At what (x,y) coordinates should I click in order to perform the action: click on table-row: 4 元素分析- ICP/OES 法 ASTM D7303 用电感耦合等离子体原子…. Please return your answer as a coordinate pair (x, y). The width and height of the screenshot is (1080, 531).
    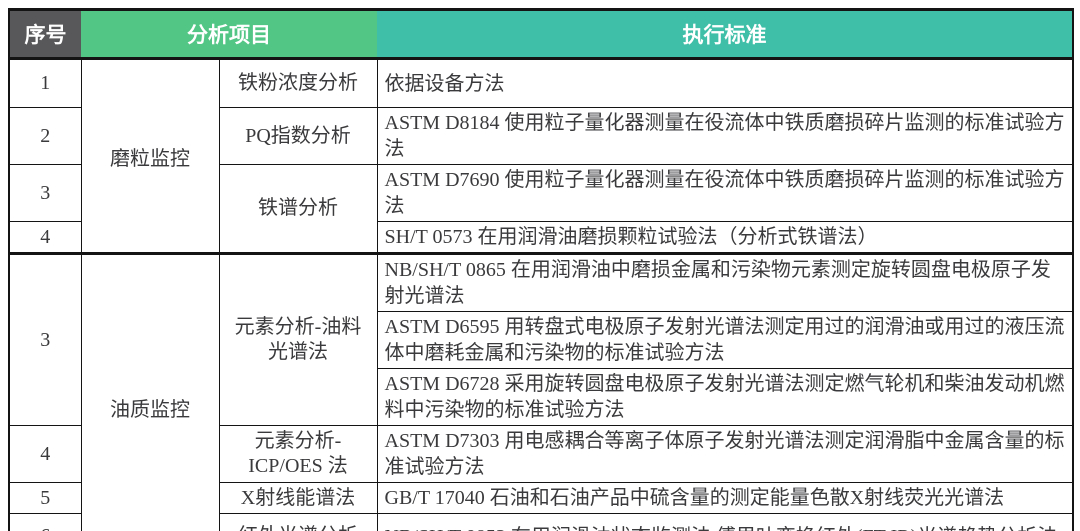
    Looking at the image, I should click on (541, 454).